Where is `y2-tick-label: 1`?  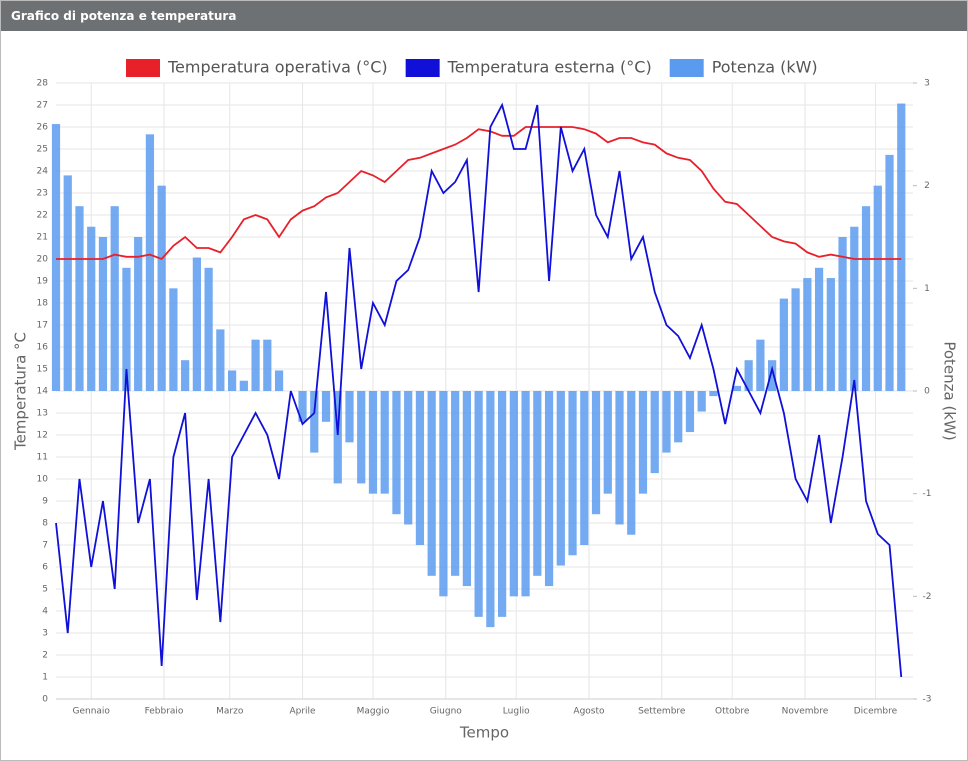 y2-tick-label: 1 is located at coordinates (927, 289).